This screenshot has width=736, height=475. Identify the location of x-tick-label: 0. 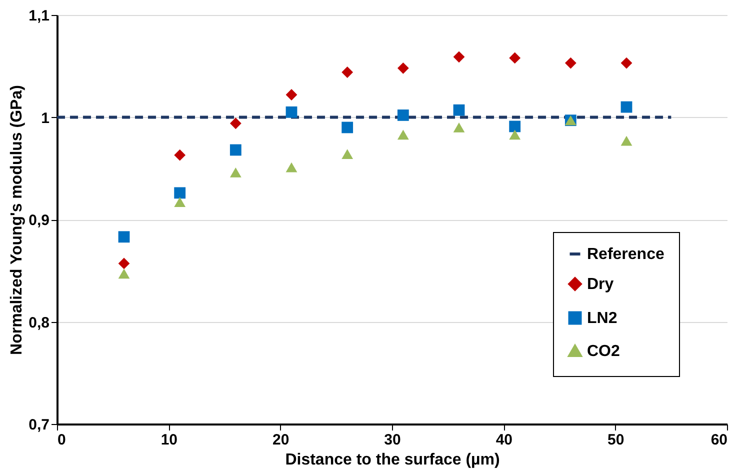
(62, 440).